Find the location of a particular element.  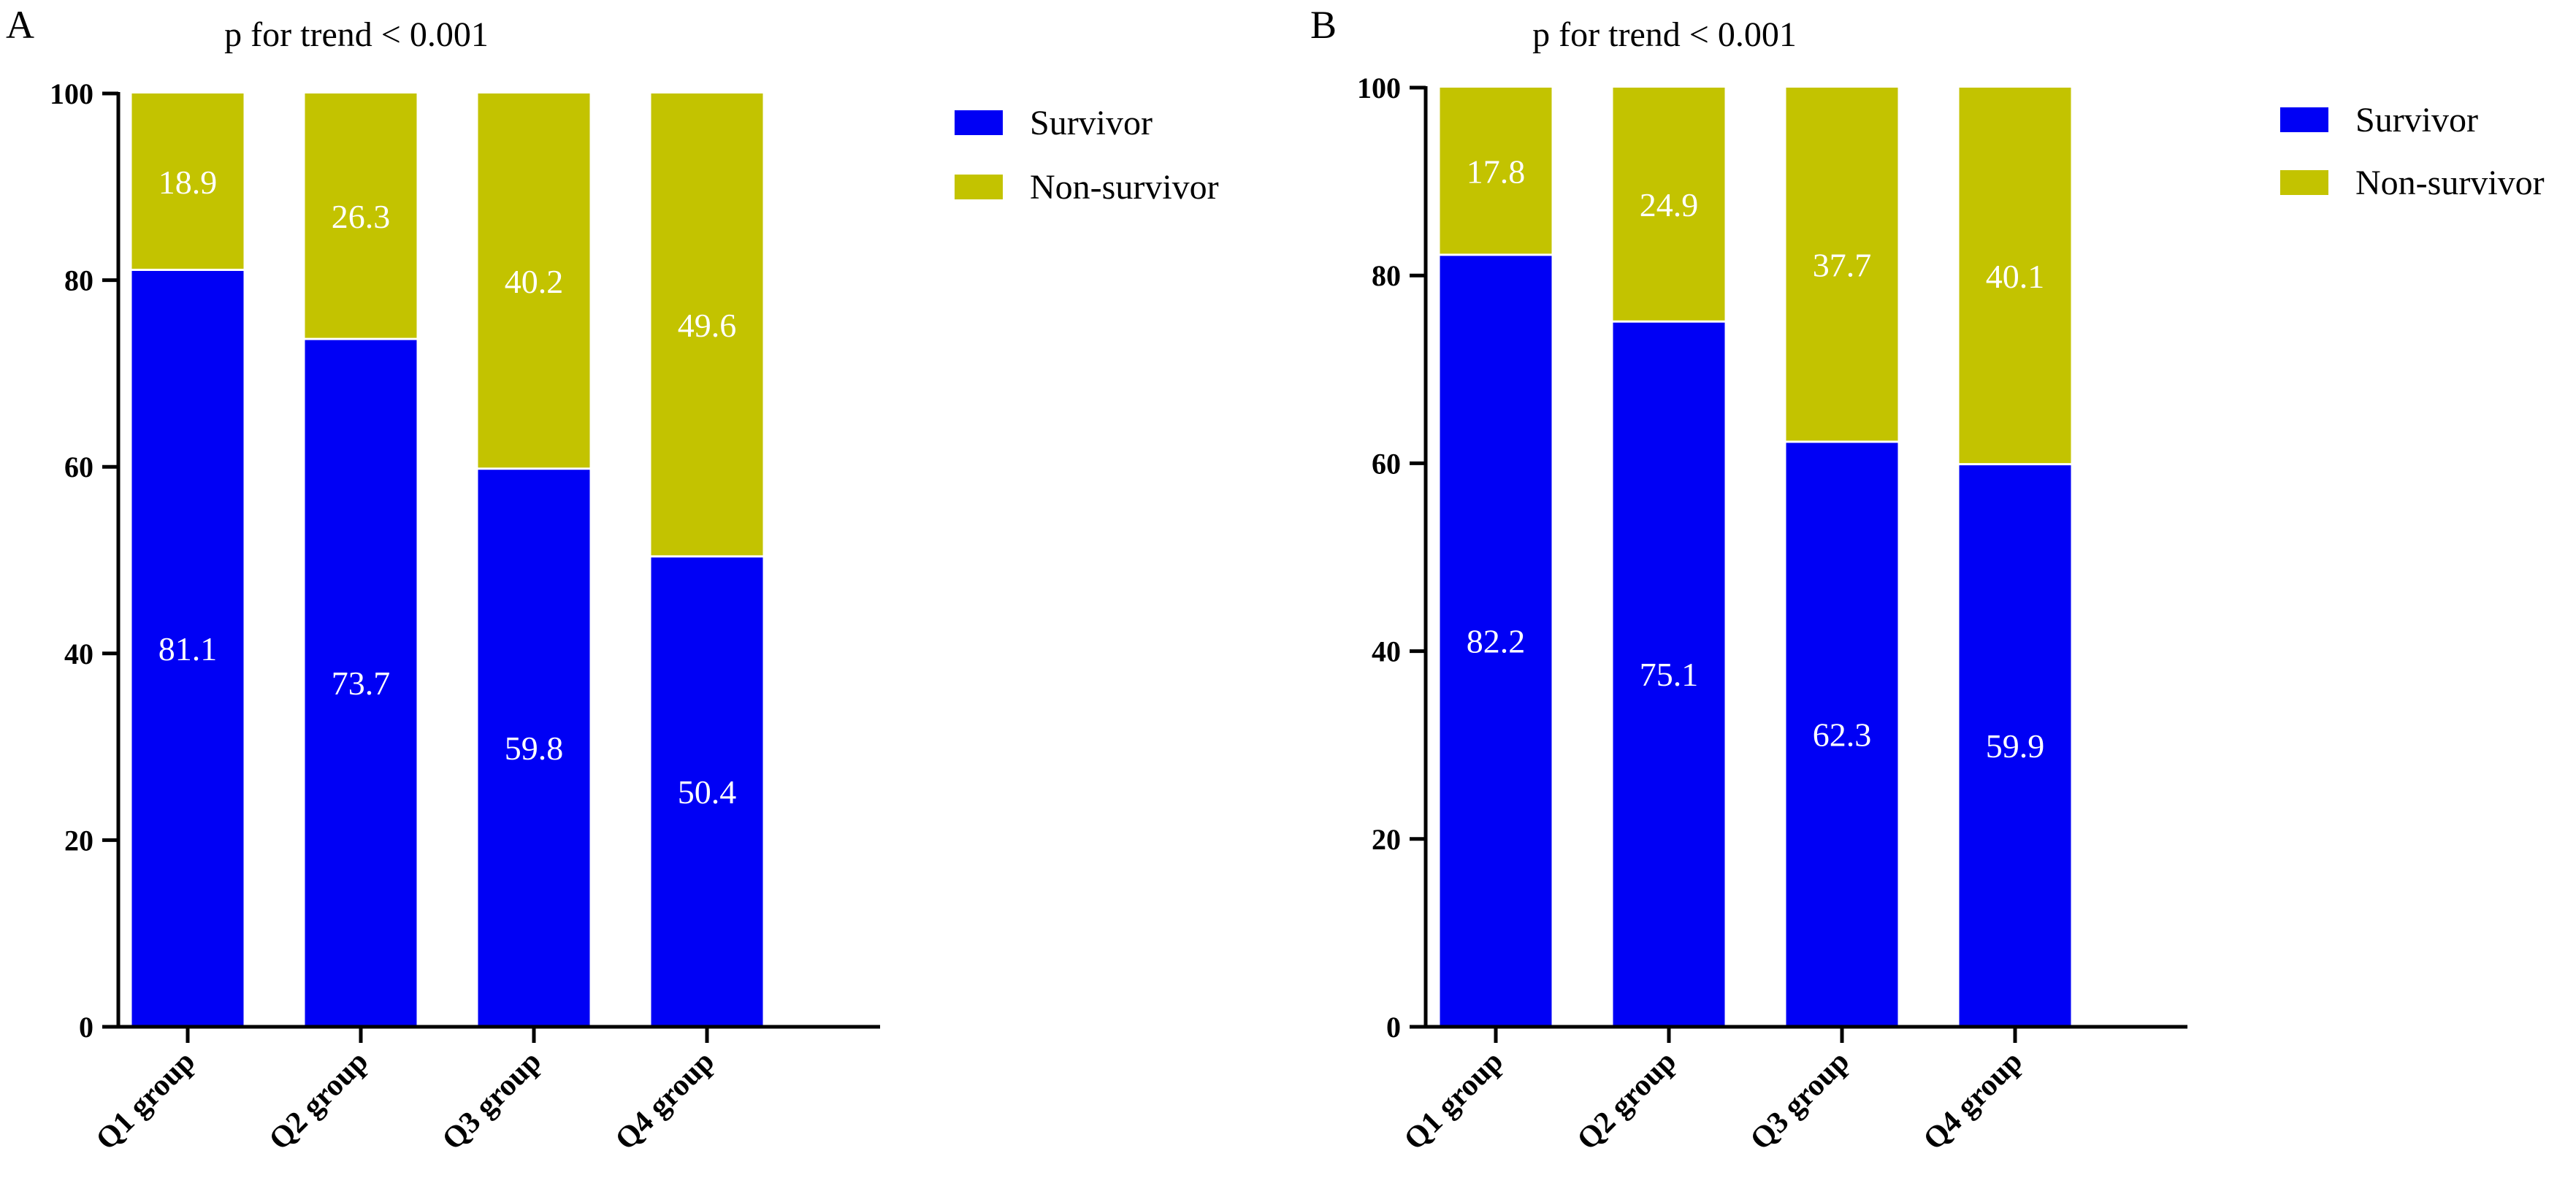

panel-a-value-label-non-survivor-4: 49.6 is located at coordinates (707, 325).